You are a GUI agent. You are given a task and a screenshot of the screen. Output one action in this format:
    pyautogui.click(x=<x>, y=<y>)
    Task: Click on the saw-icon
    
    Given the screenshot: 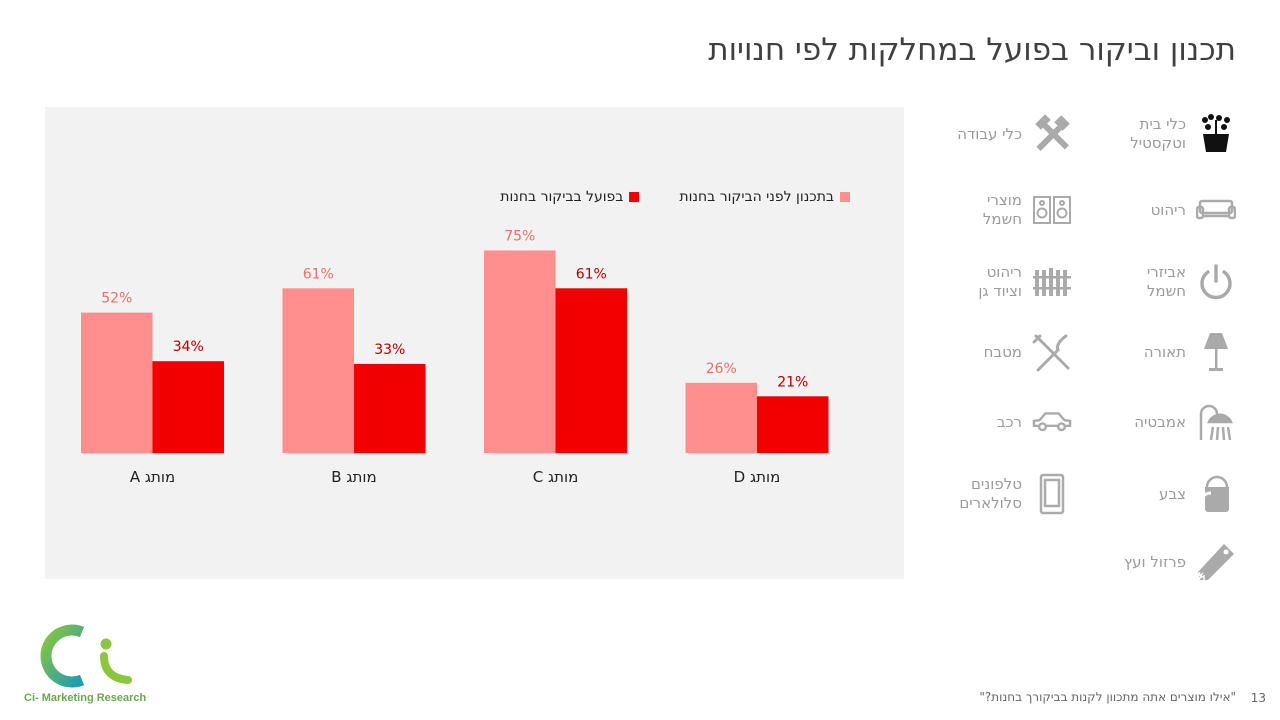 What is the action you would take?
    pyautogui.click(x=1216, y=562)
    